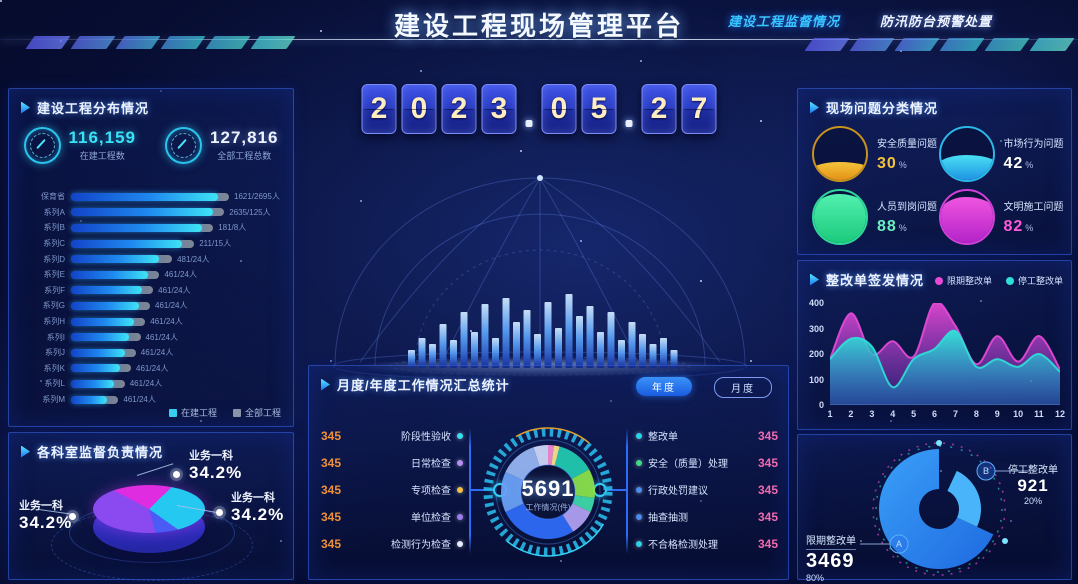 This screenshot has height=584, width=1078. I want to click on stat-value: 116,159, so click(102, 137).